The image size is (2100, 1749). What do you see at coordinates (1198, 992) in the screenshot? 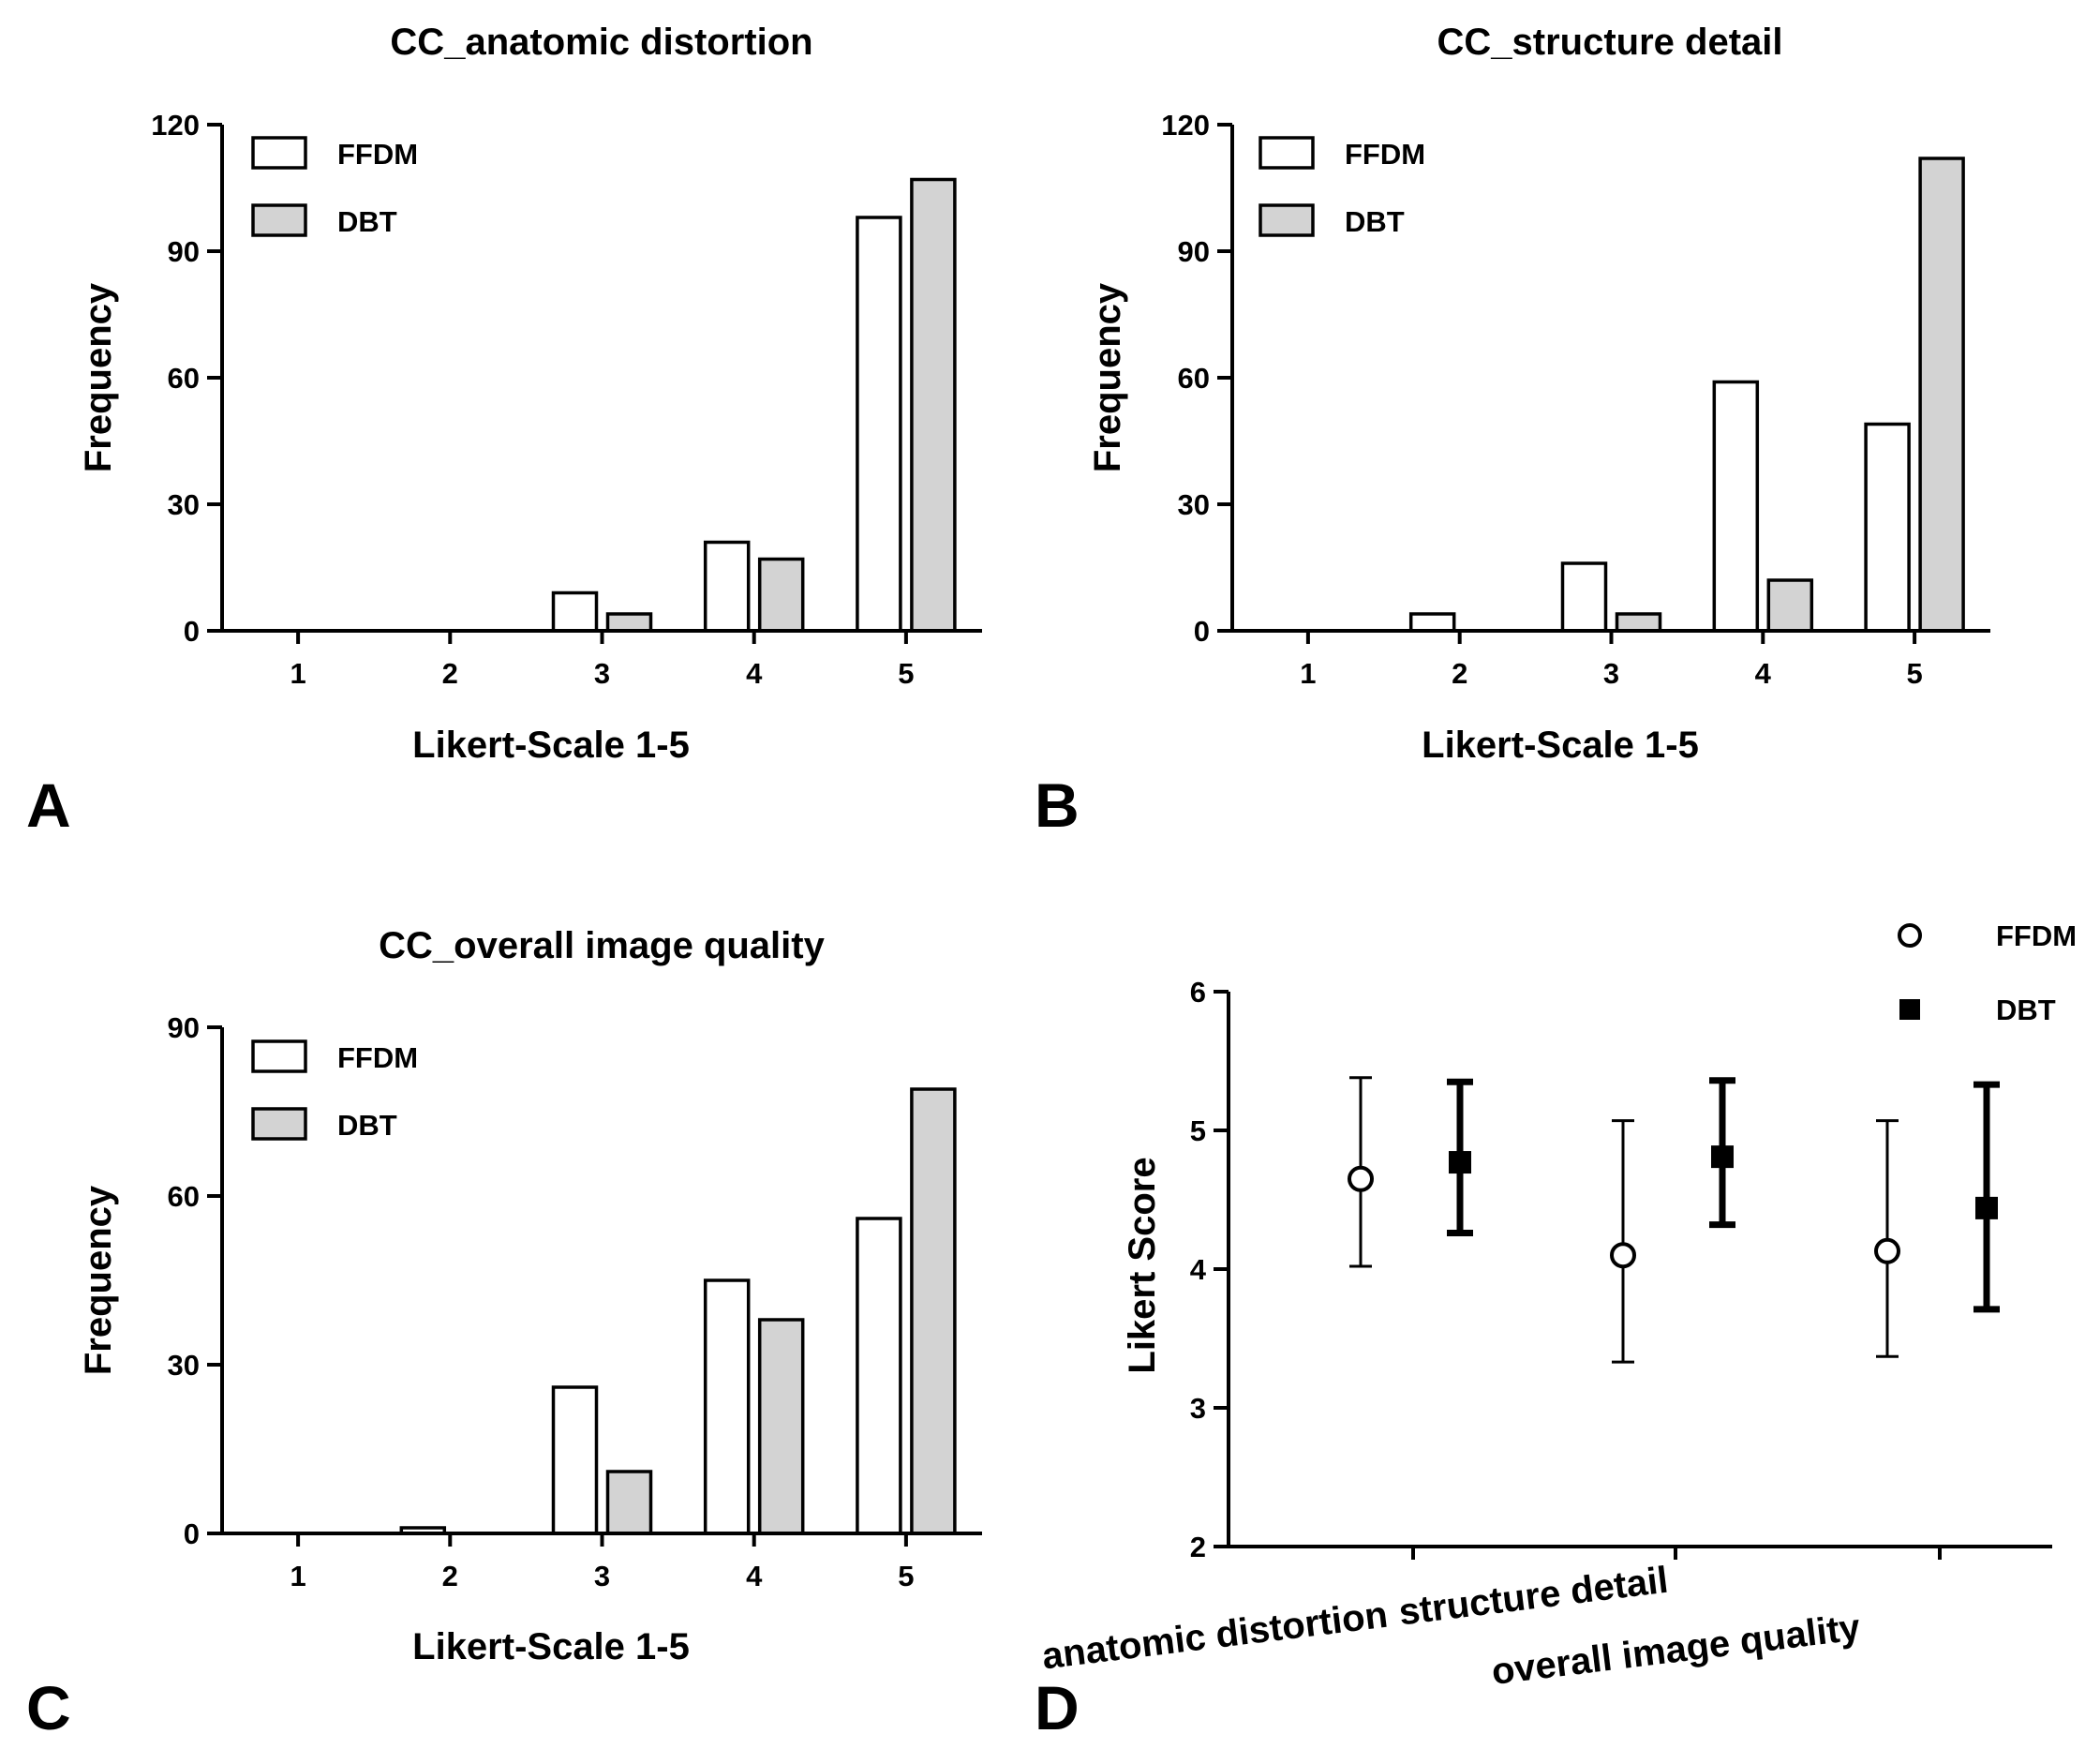
I see `y-tick-label: 6` at bounding box center [1198, 992].